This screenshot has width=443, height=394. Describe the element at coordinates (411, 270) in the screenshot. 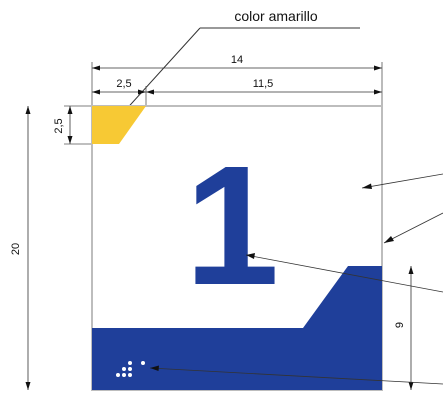

I see `band-height-arrow-top` at that location.